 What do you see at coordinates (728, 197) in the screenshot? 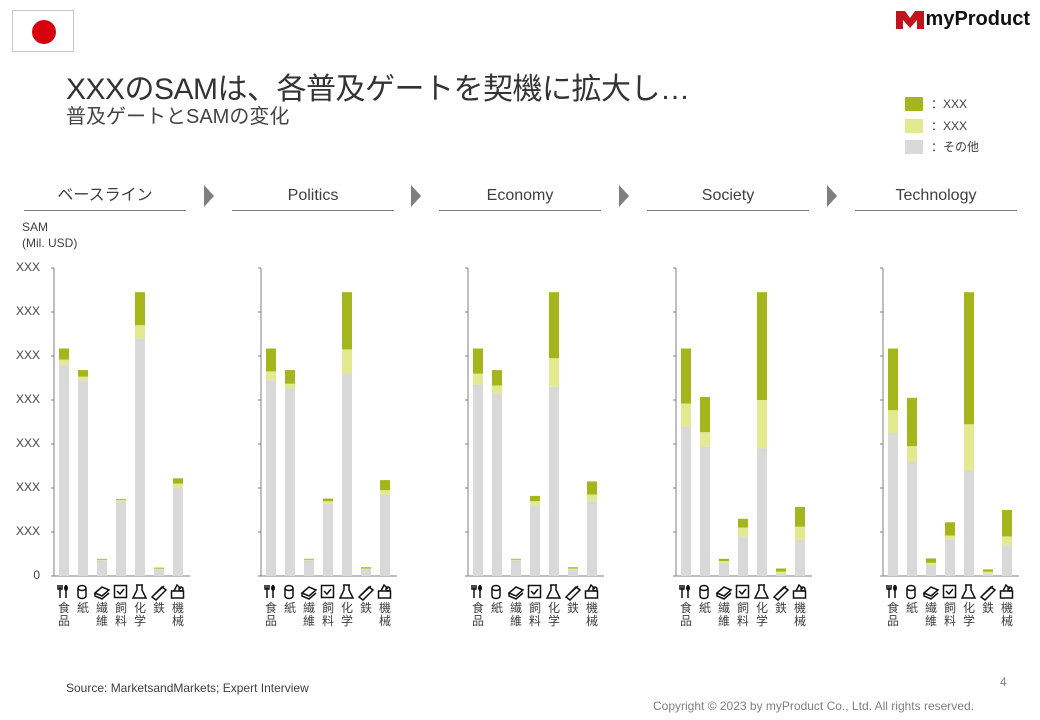
I see `panel-header-society: Society` at bounding box center [728, 197].